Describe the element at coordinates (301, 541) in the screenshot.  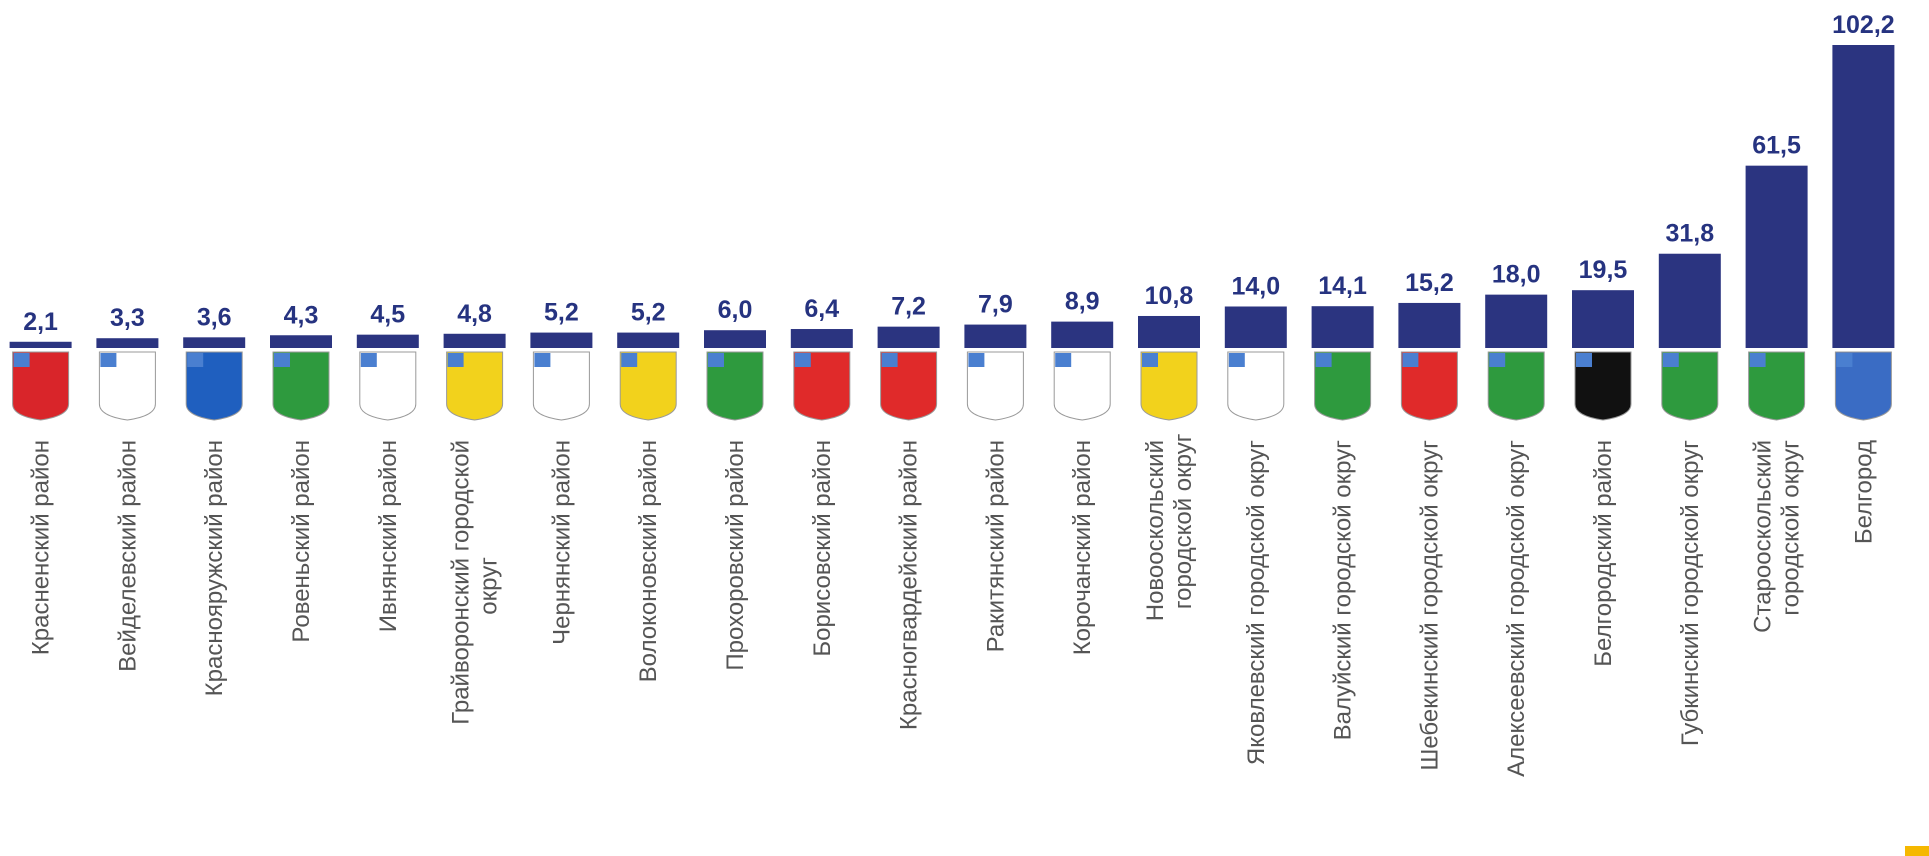
I see `category-label: Ровеньский район` at that location.